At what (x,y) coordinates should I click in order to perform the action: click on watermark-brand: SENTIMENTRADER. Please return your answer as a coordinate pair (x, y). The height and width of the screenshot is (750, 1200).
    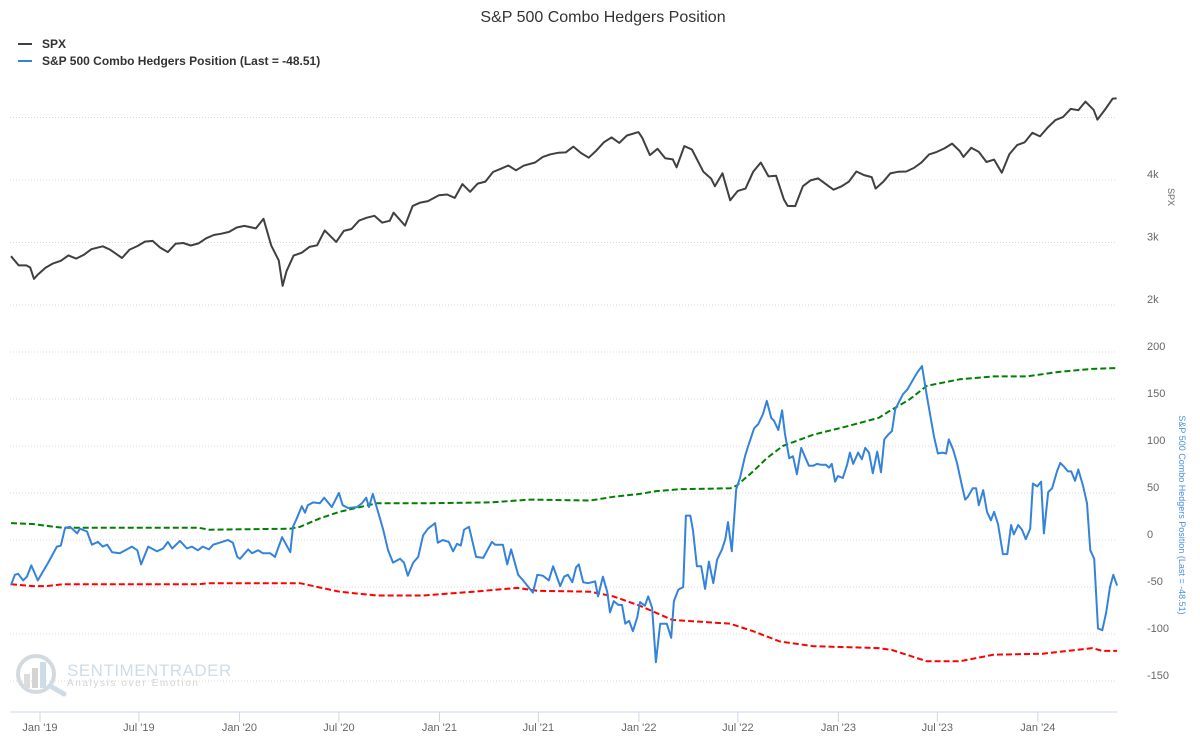
    Looking at the image, I should click on (149, 670).